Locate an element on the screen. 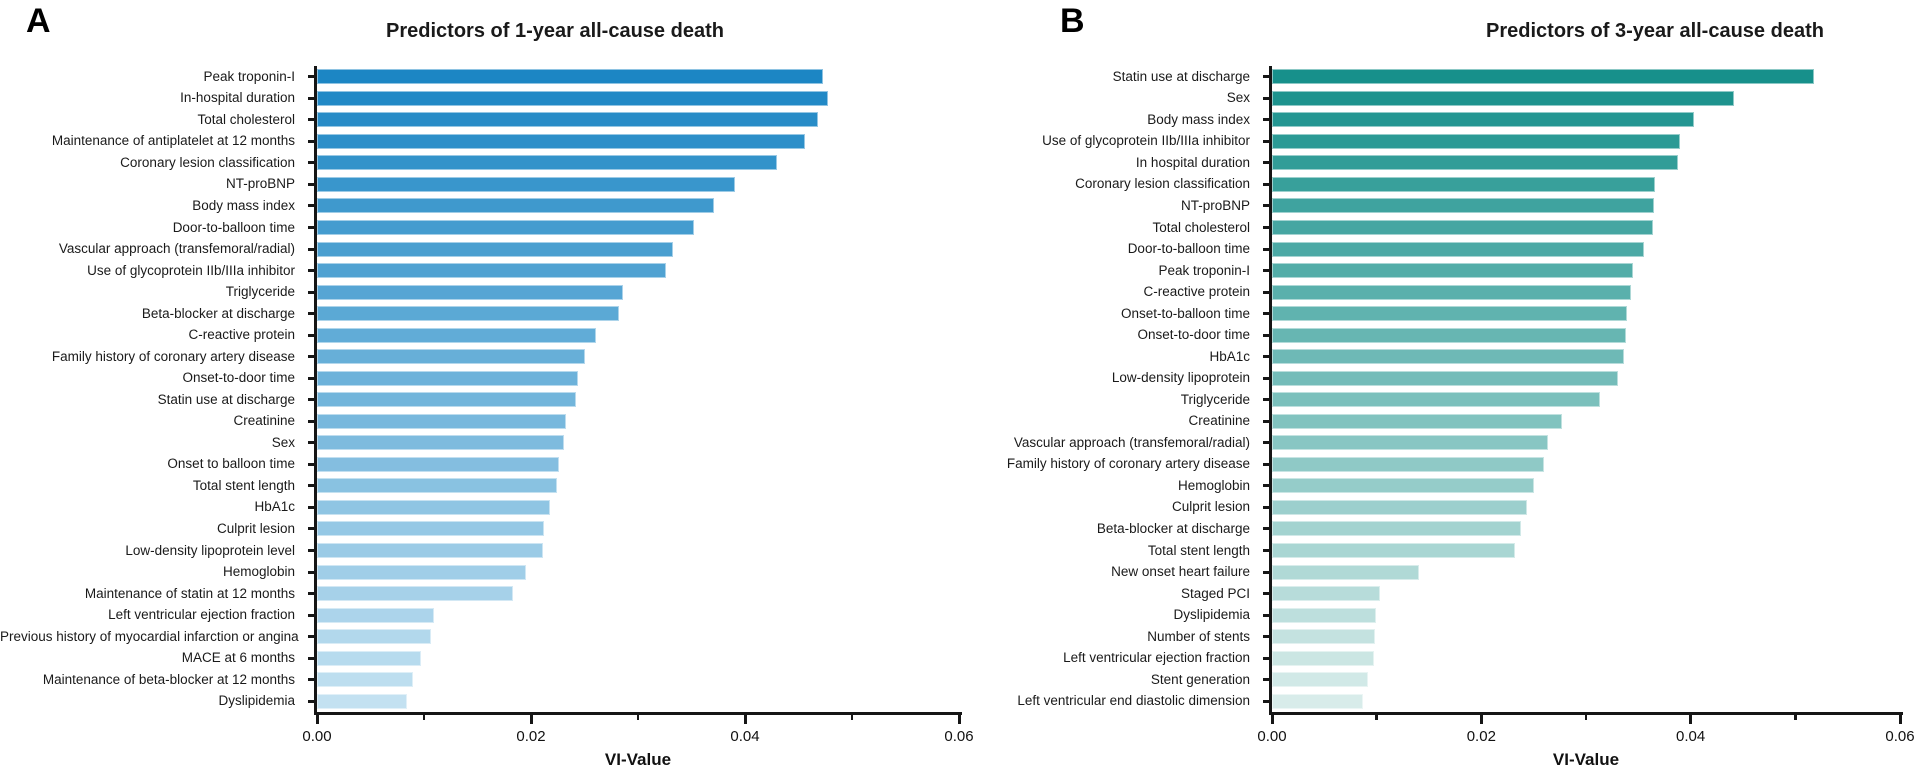  y-axis-label: Beta-blocker at discharge is located at coordinates (218, 313).